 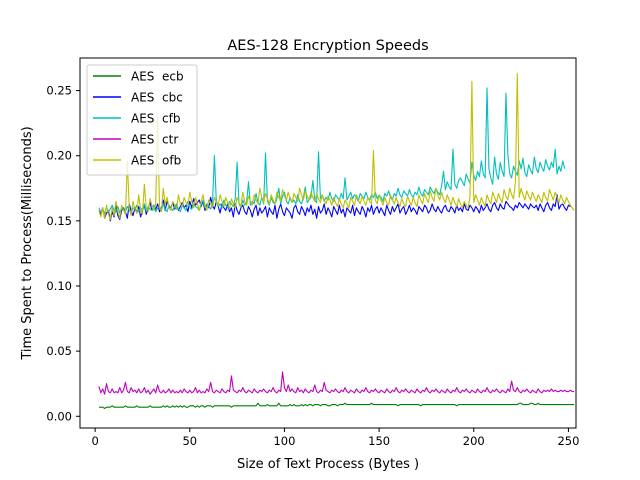 What do you see at coordinates (27, 243) in the screenshot?
I see `y-axis-label: Time Spent to Process(Milliseconds)` at bounding box center [27, 243].